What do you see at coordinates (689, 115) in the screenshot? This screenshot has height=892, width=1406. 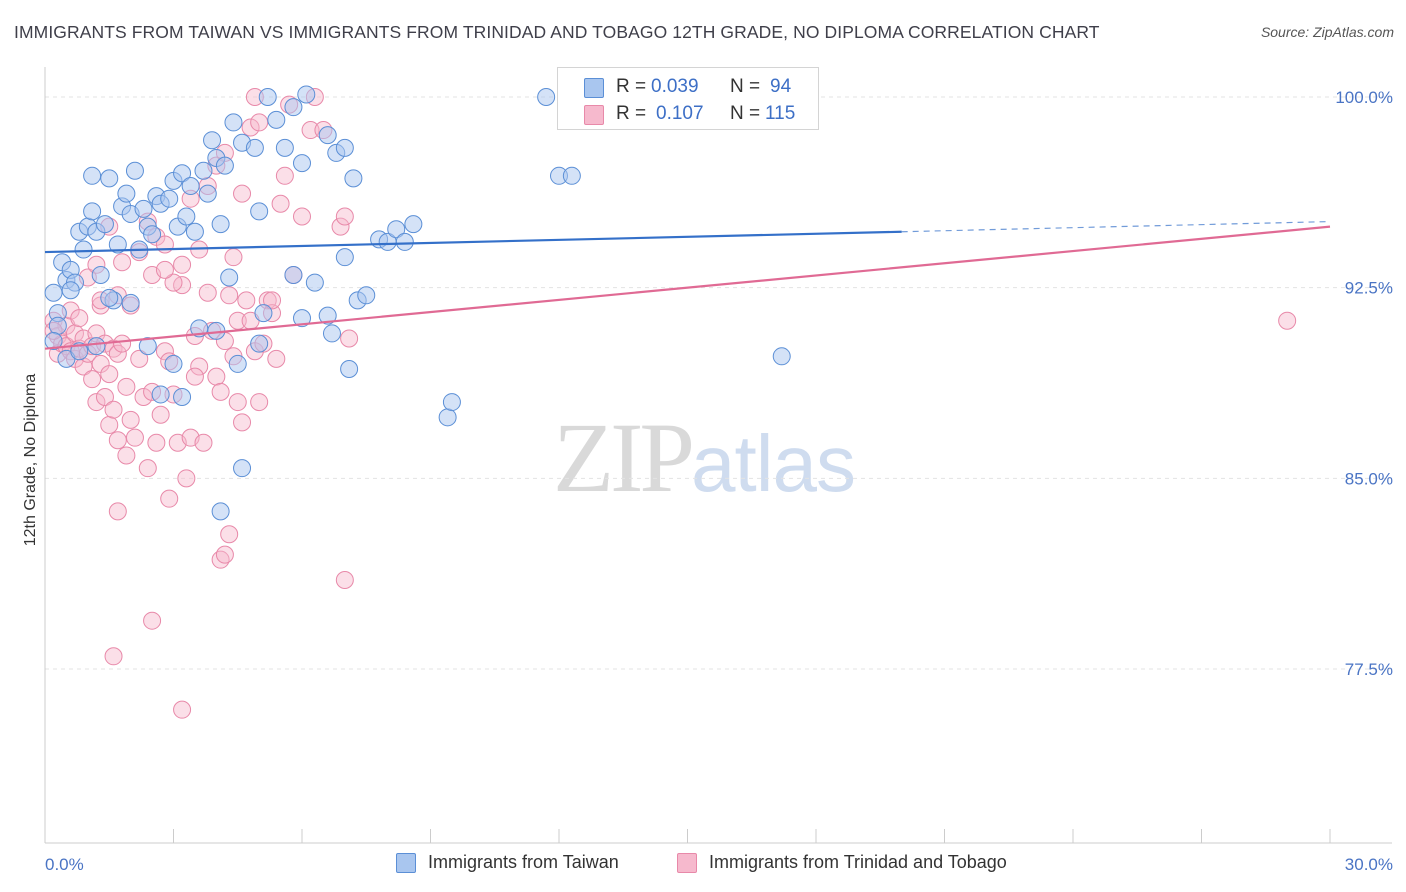 I see `legend-row-trinidad: R = 0.107 N = 115` at bounding box center [689, 115].